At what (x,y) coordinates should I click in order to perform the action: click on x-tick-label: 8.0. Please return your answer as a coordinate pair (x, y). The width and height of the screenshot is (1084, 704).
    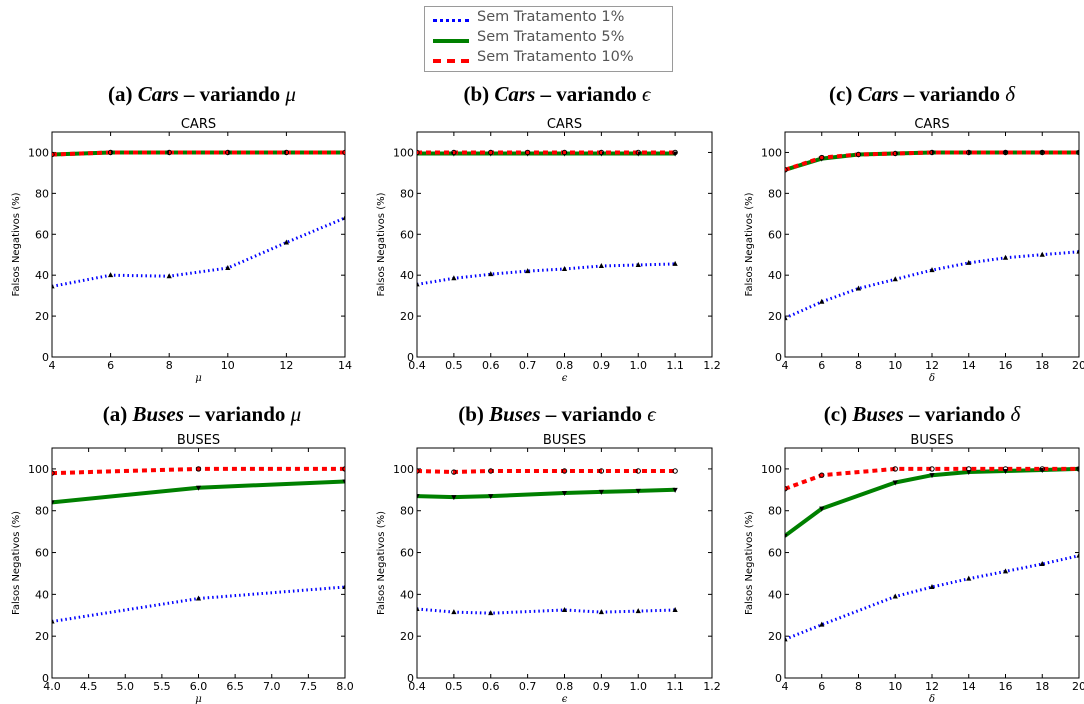
    Looking at the image, I should click on (345, 686).